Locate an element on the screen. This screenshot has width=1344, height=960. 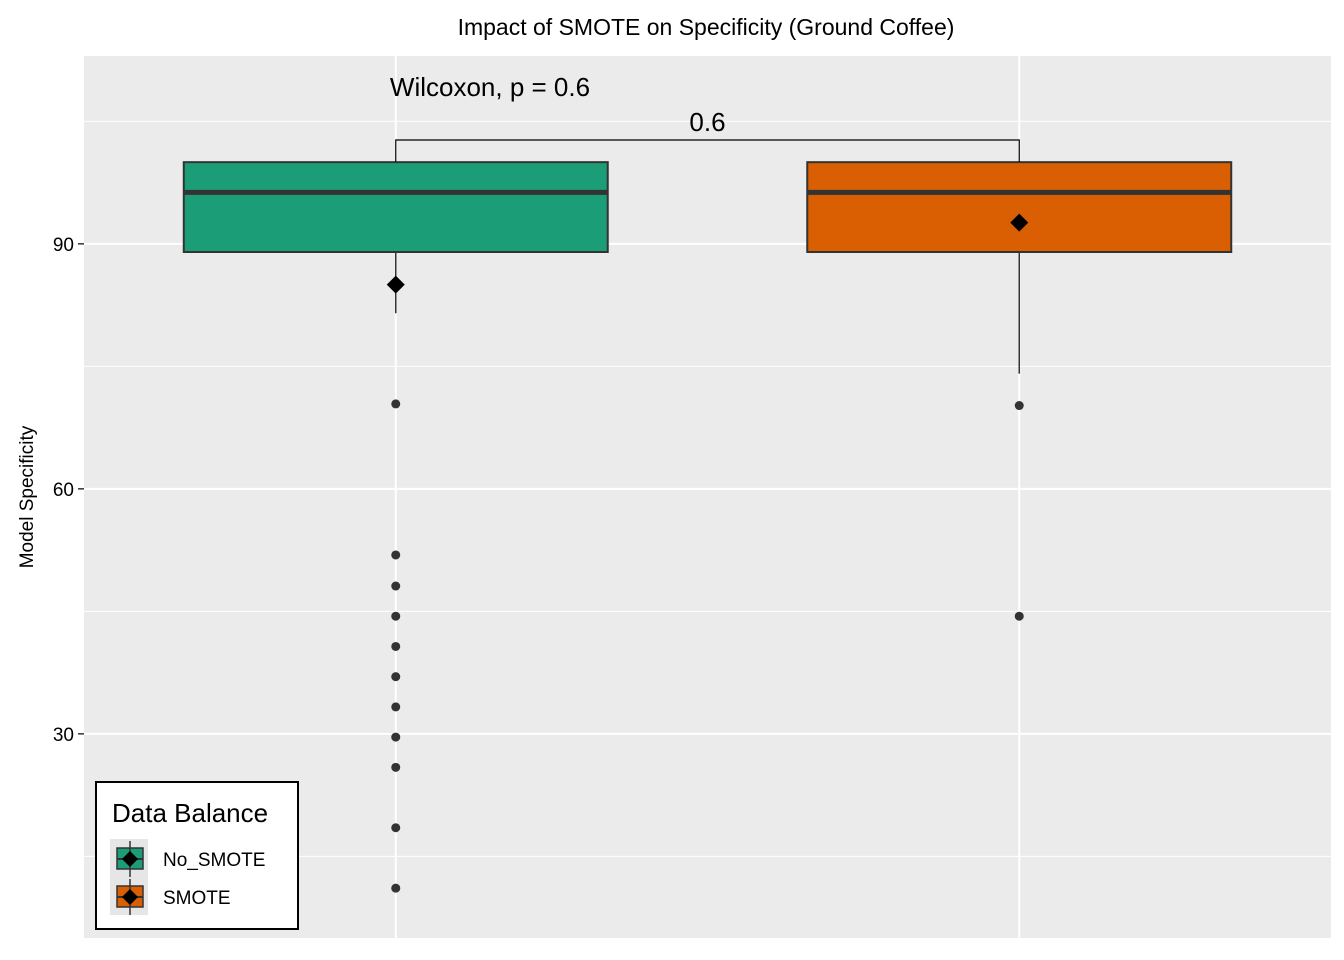
bracket-label: 0.6 is located at coordinates (707, 122).